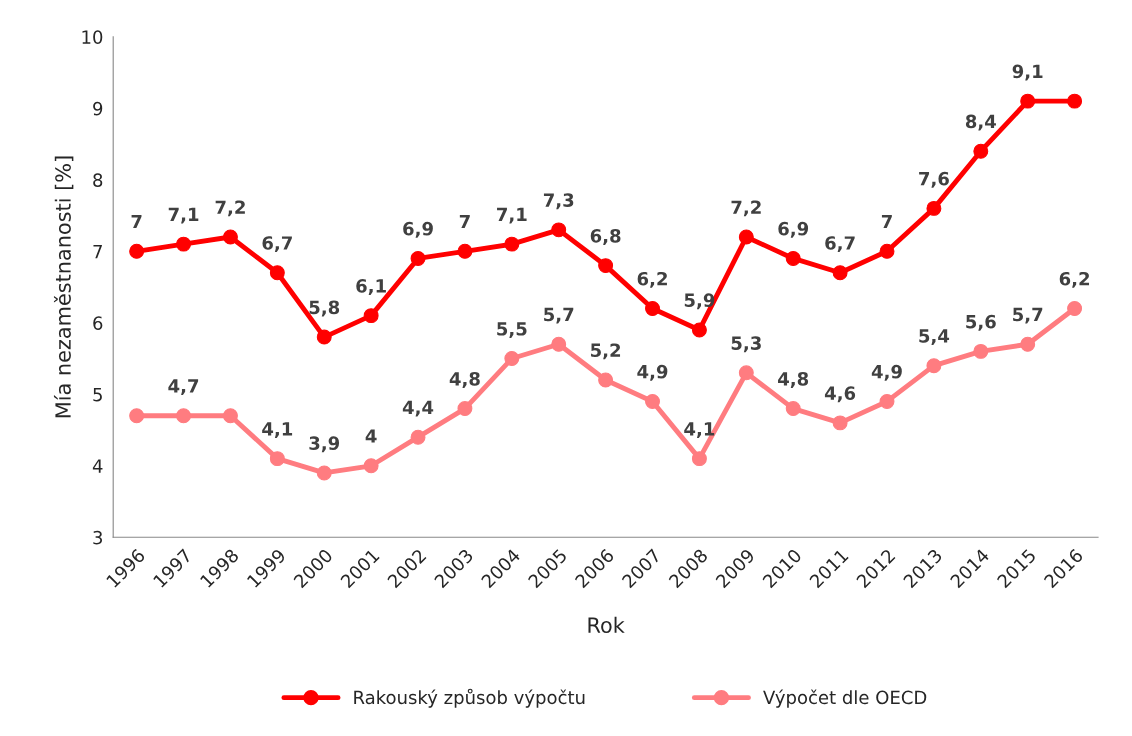  I want to click on data-label: 6,8, so click(605, 236).